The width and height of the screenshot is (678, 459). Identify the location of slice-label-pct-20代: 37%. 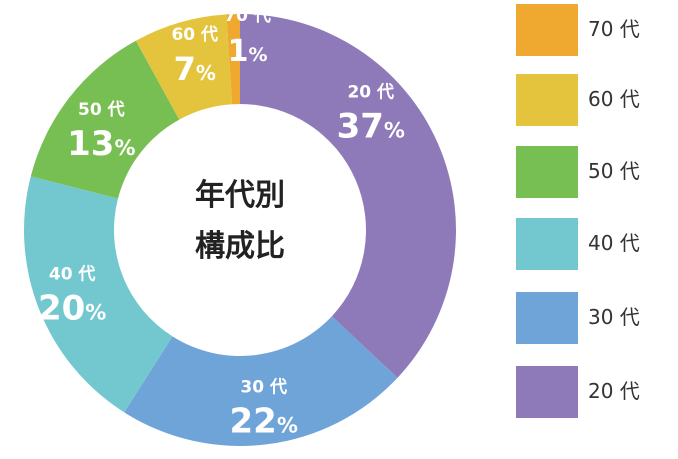
(371, 126).